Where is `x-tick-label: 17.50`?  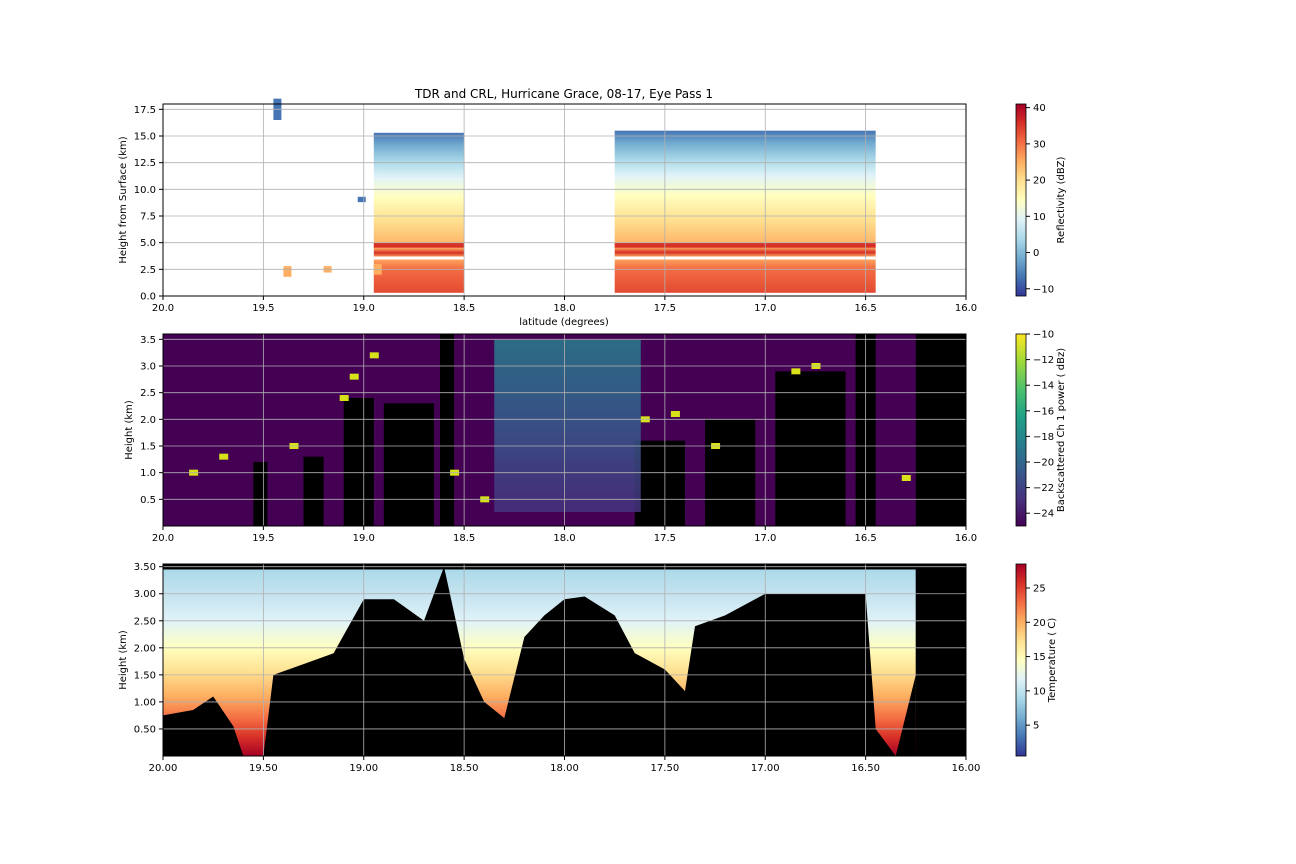
x-tick-label: 17.50 is located at coordinates (665, 768).